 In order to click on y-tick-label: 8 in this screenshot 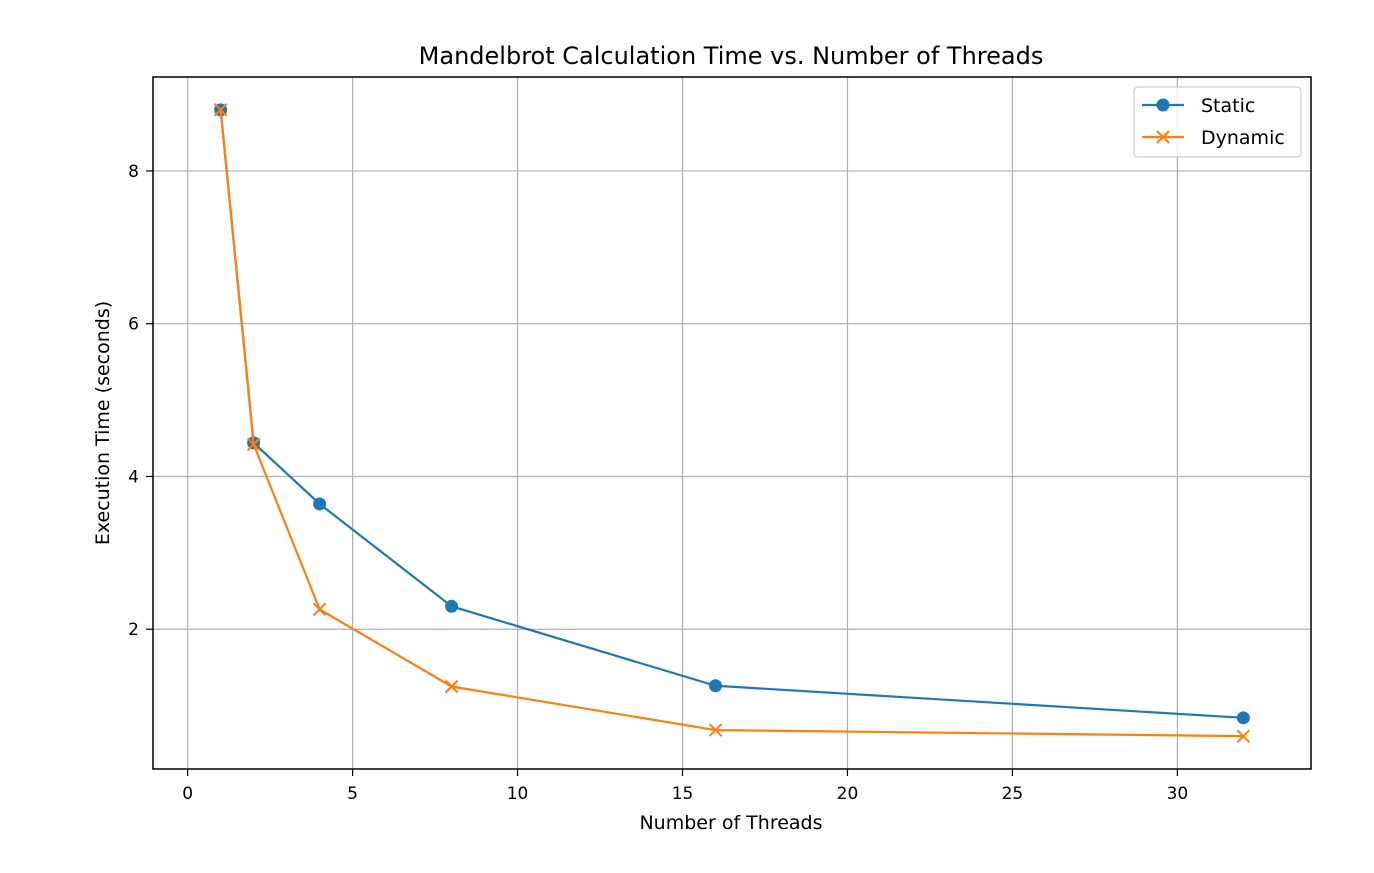, I will do `click(133, 172)`.